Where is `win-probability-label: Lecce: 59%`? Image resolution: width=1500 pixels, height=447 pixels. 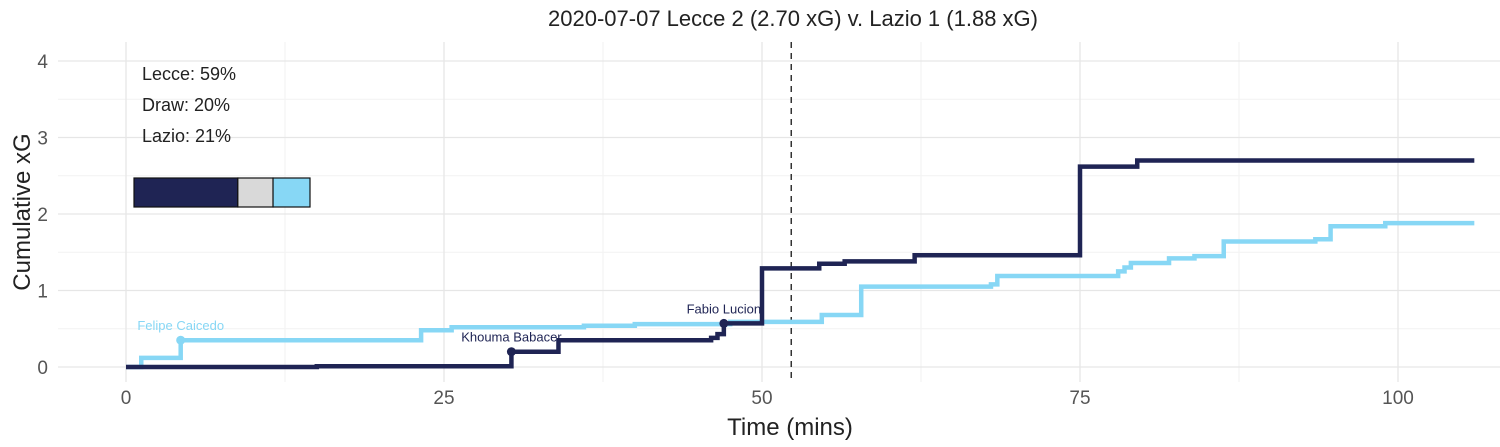
win-probability-label: Lecce: 59% is located at coordinates (189, 74).